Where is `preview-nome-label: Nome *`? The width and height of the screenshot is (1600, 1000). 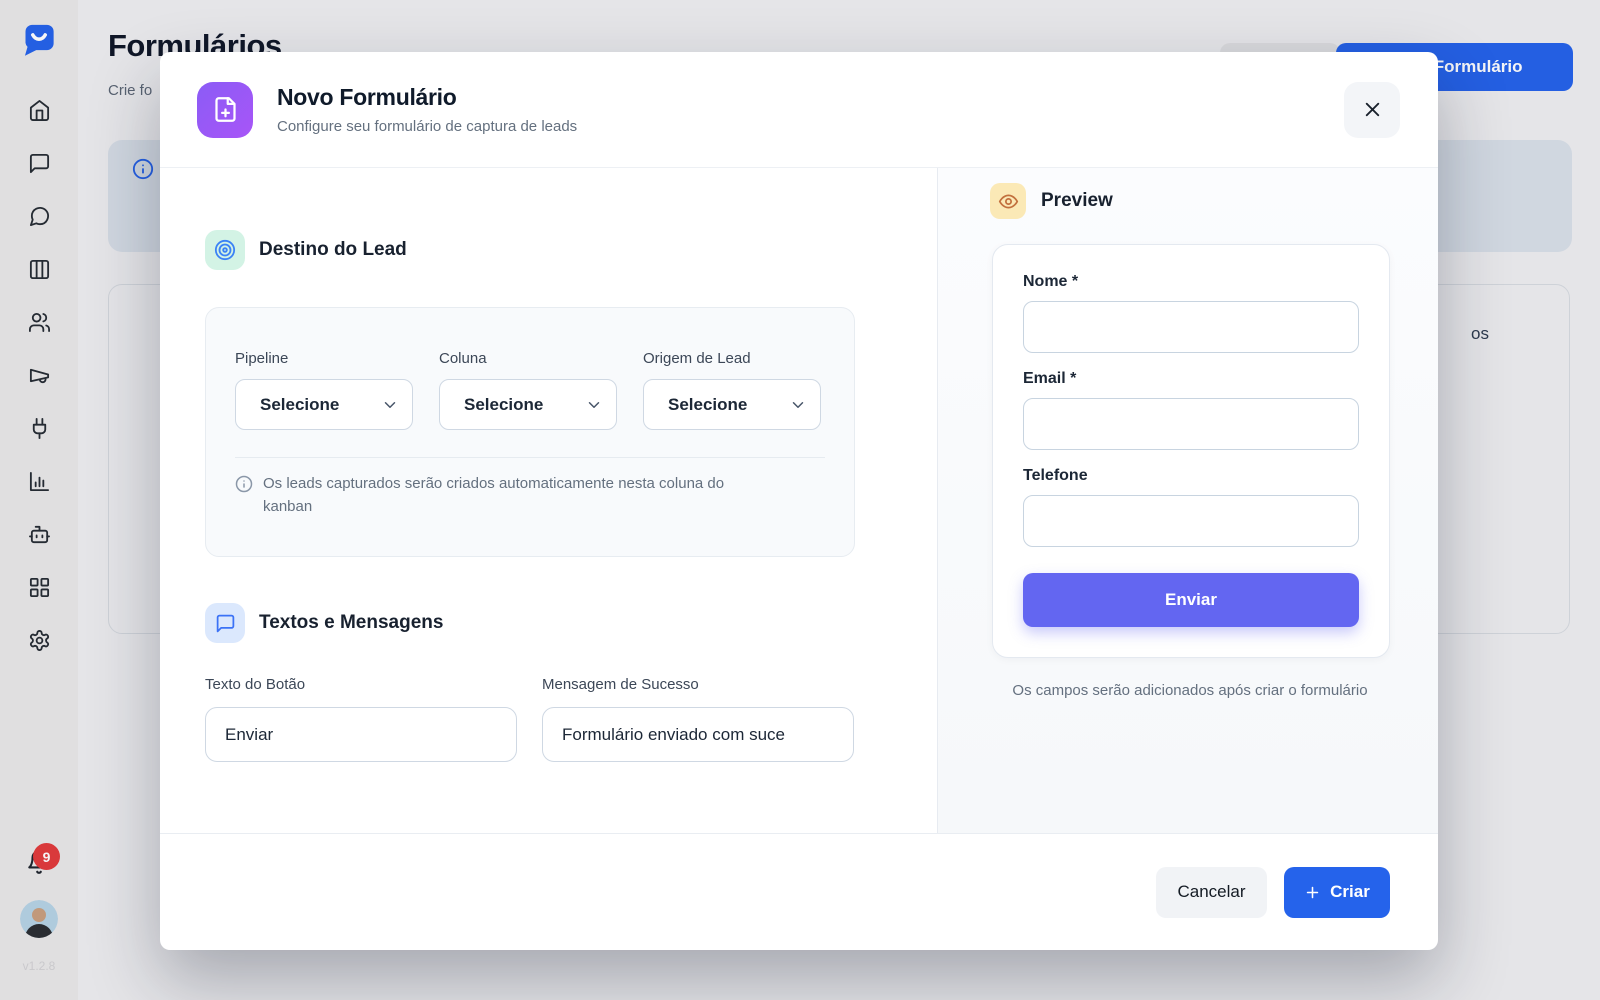
preview-nome-label: Nome * is located at coordinates (1051, 281).